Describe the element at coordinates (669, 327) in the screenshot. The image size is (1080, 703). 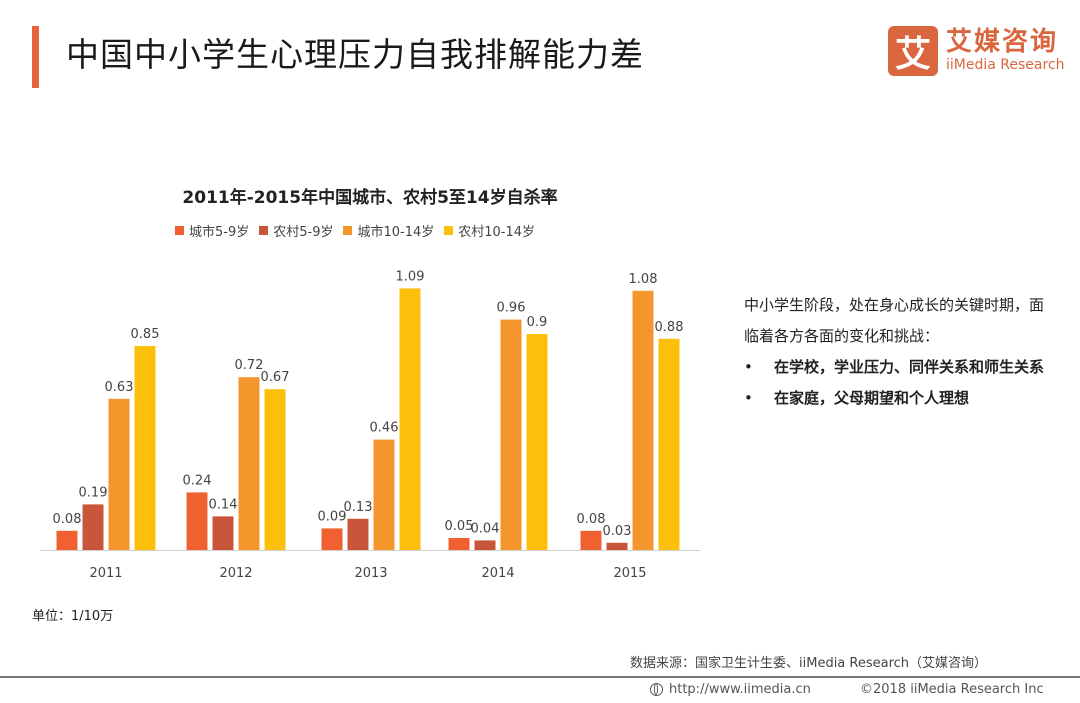
I see `bar-value-label: 0.88` at that location.